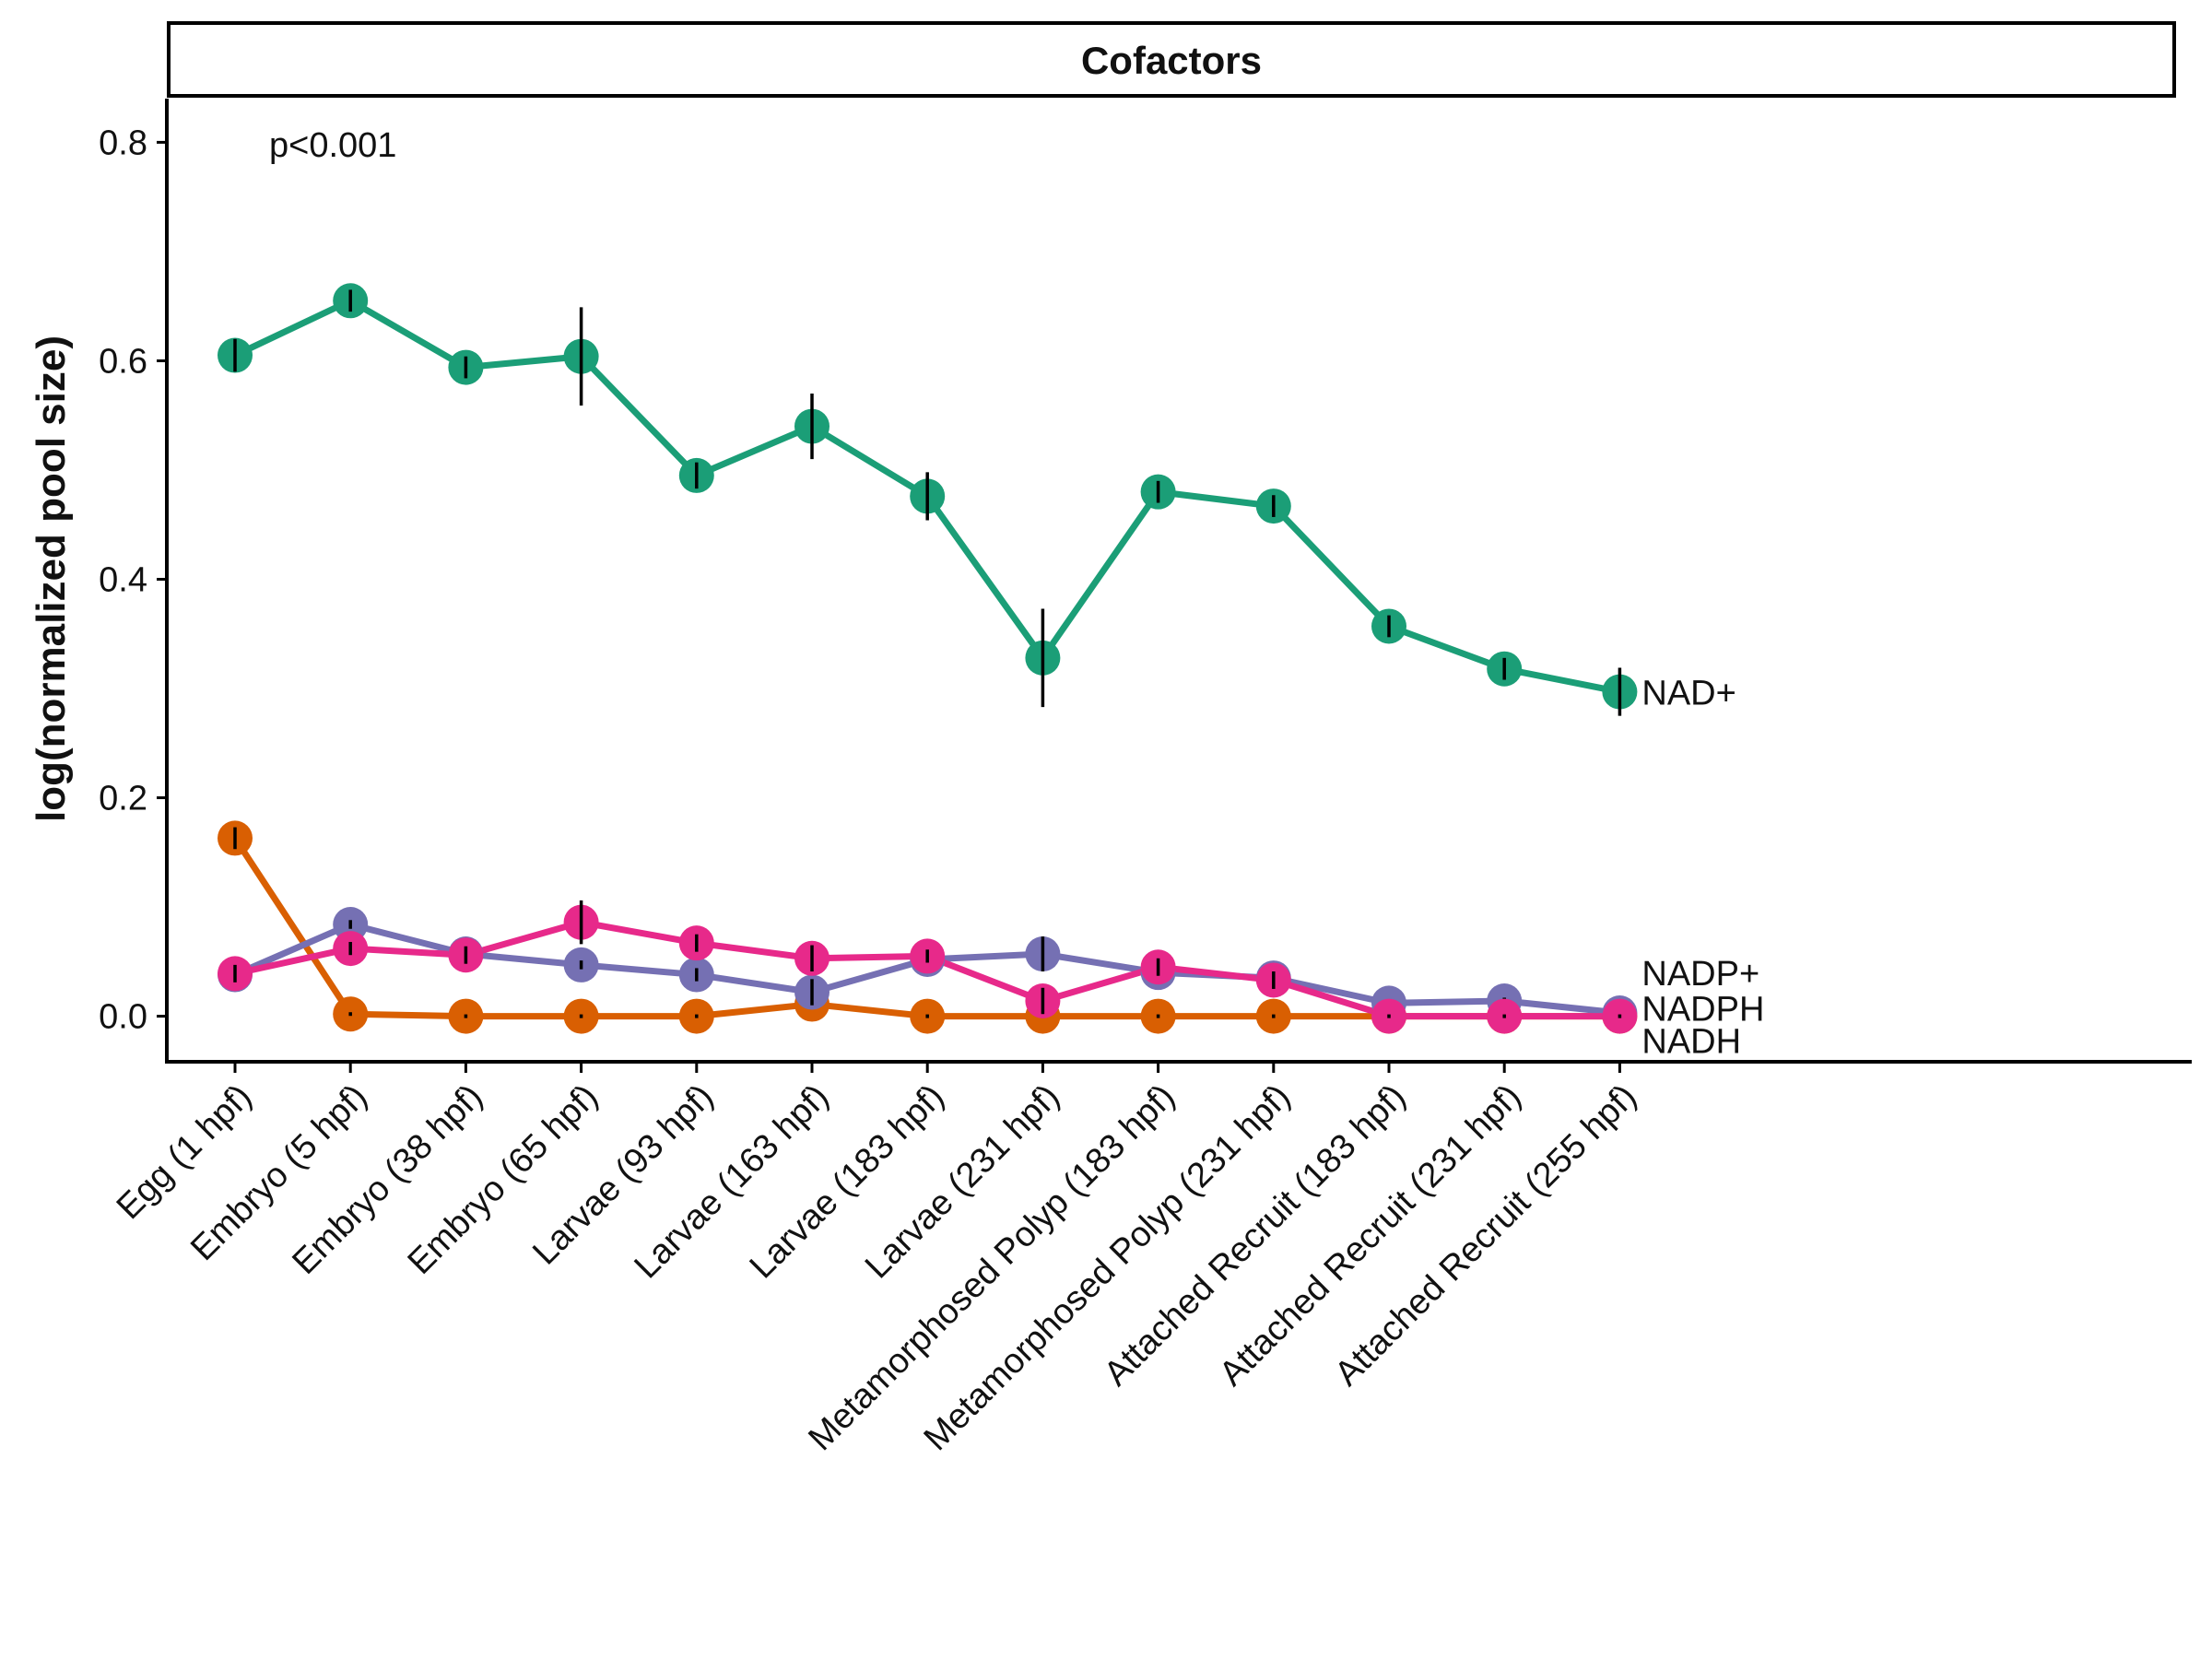  Describe the element at coordinates (123, 361) in the screenshot. I see `y-tick-label: 0.6` at that location.